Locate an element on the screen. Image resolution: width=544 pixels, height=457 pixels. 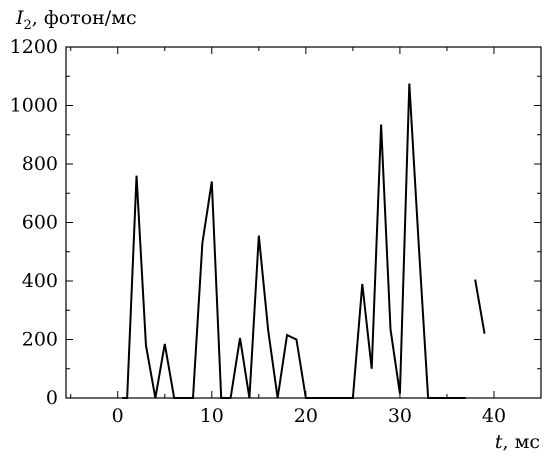
y-axis-title: I2, фотон/мс is located at coordinates (76, 20).